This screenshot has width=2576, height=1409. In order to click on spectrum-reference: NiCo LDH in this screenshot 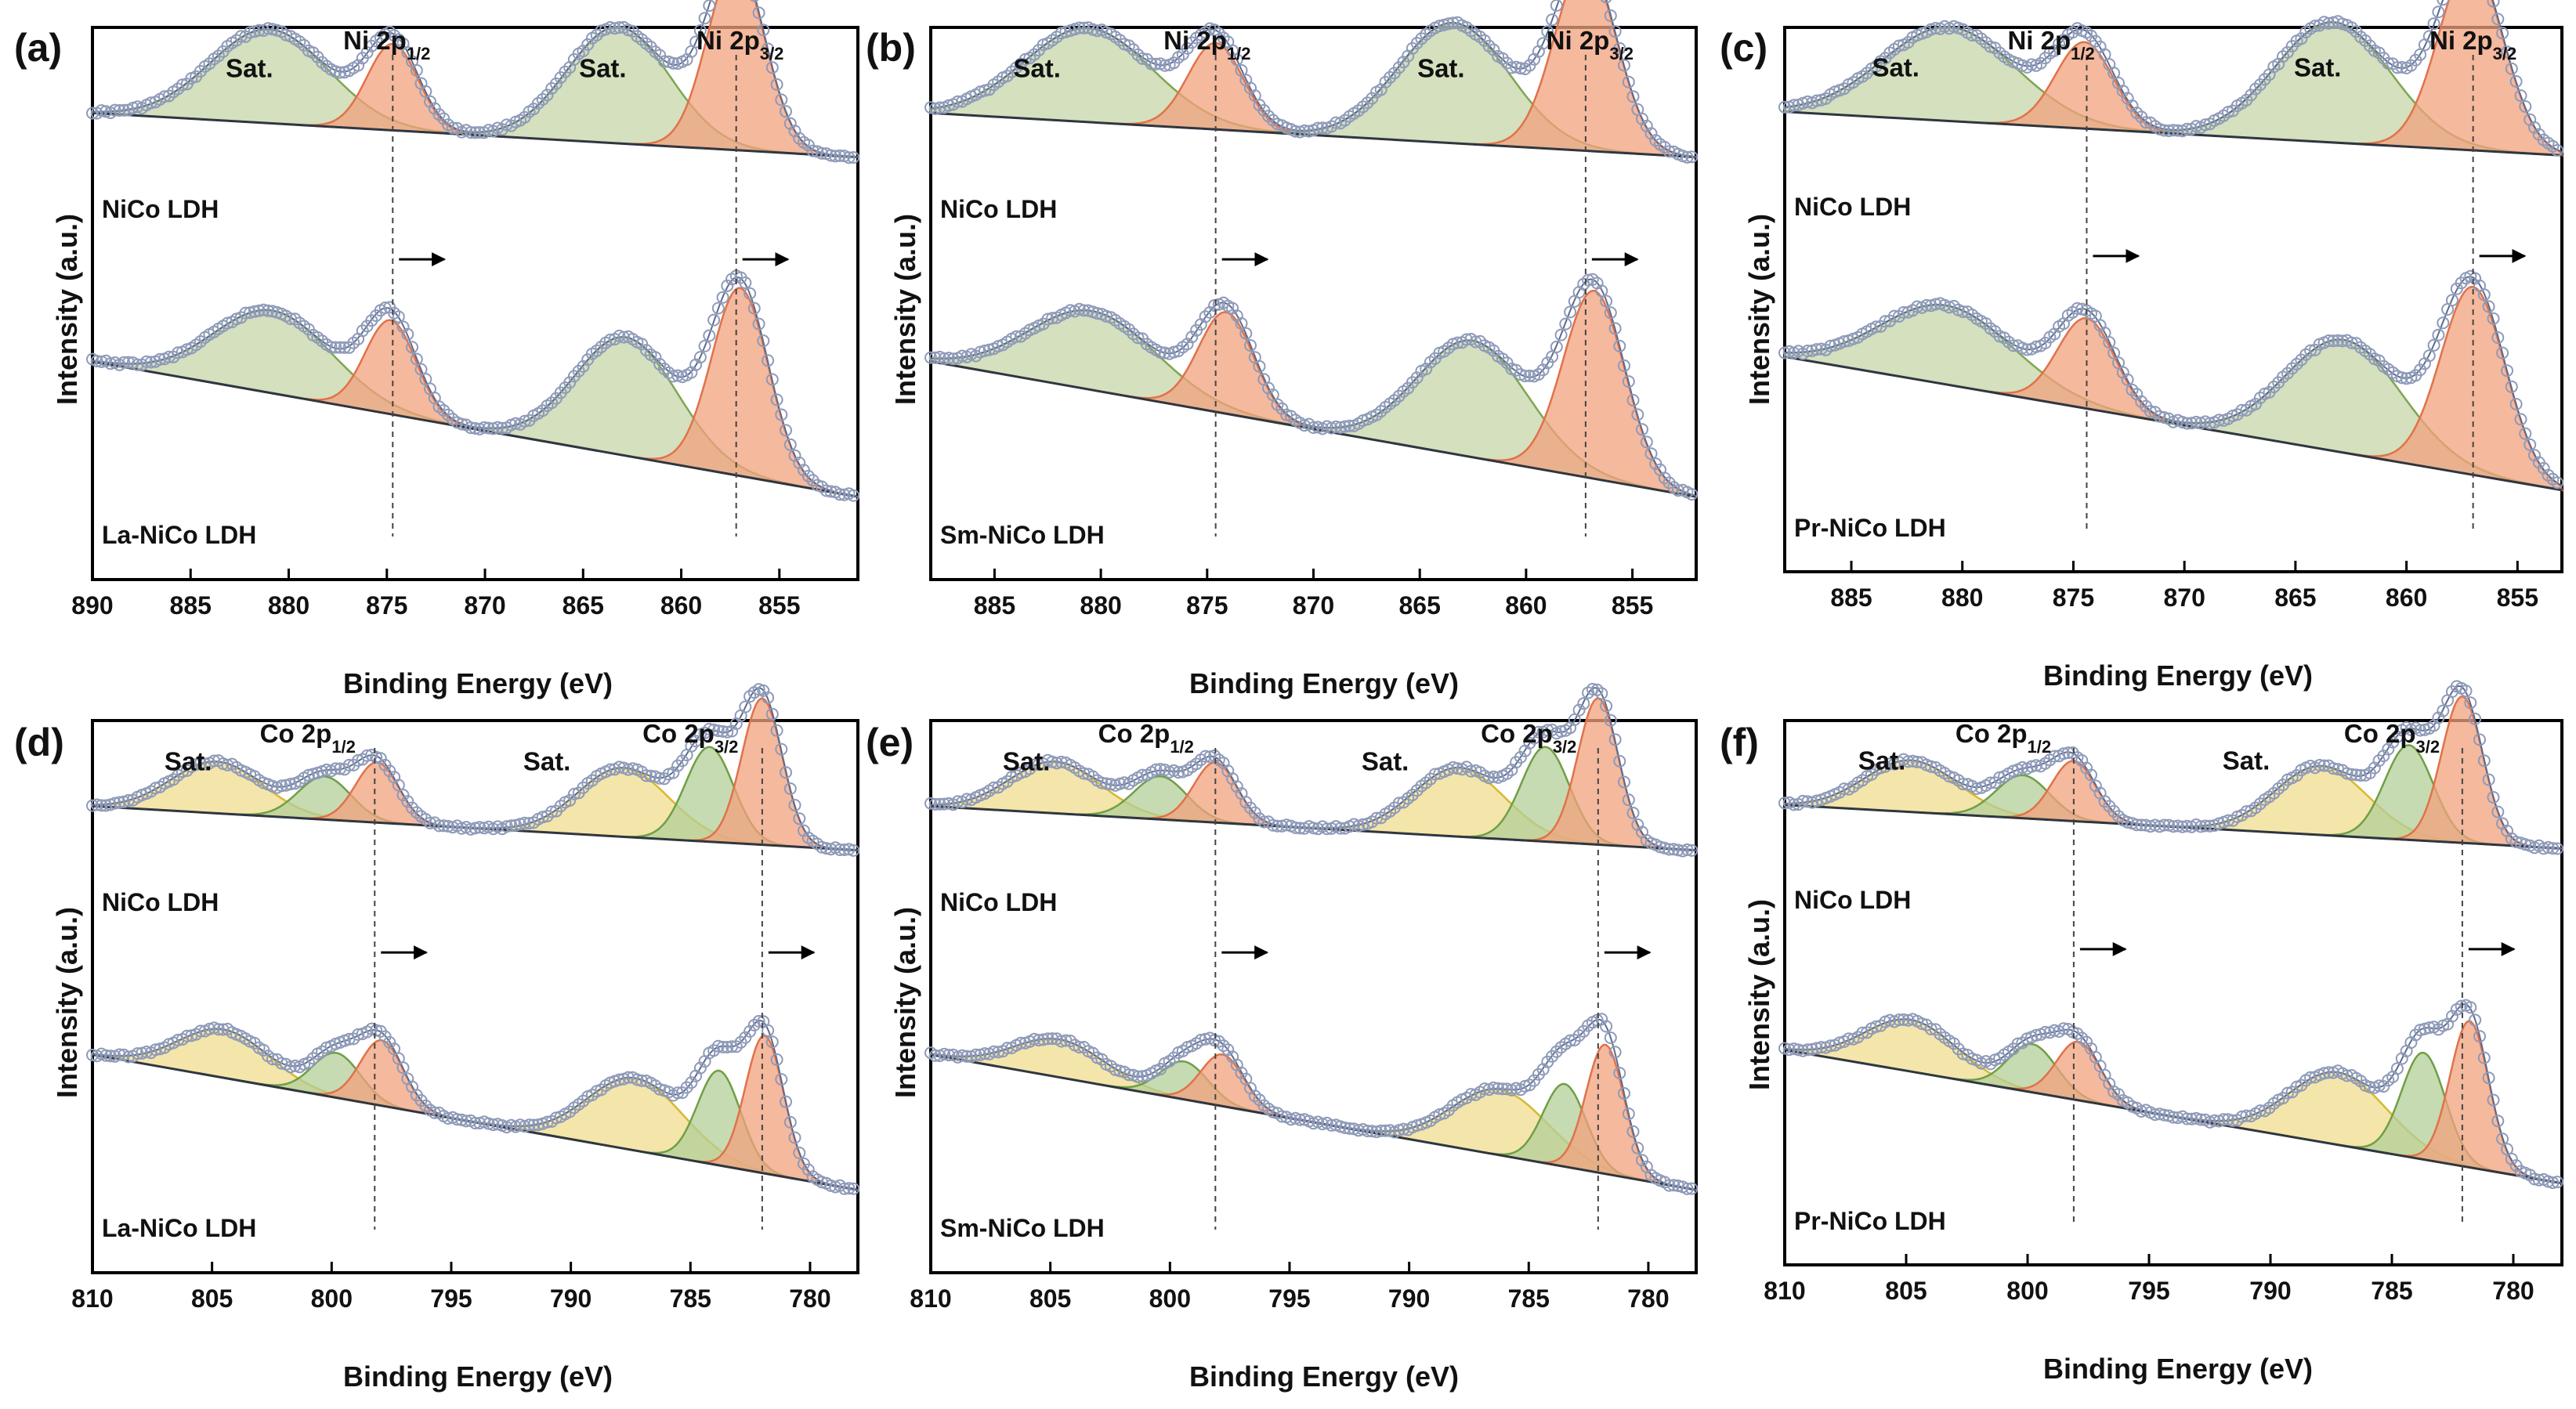, I will do `click(1312, 799)`.